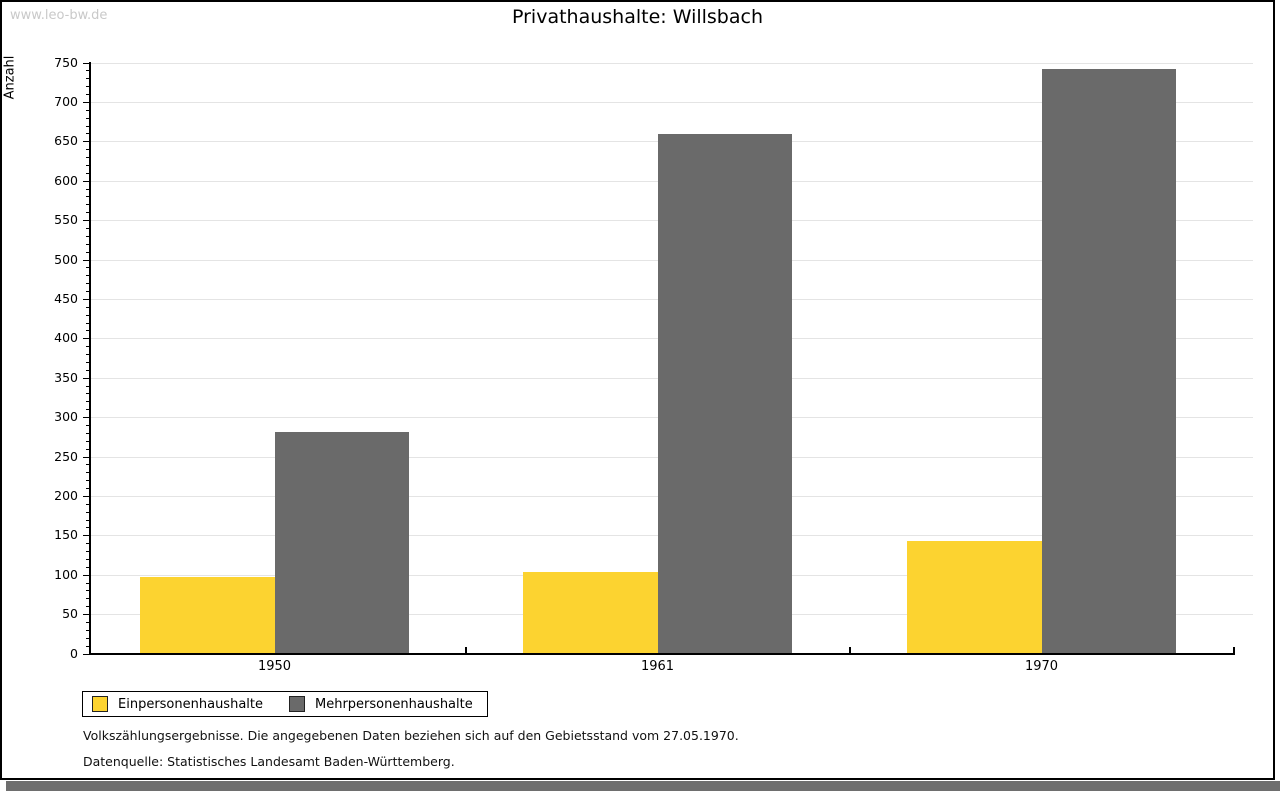  I want to click on y-tick-label-300: 300, so click(66, 417).